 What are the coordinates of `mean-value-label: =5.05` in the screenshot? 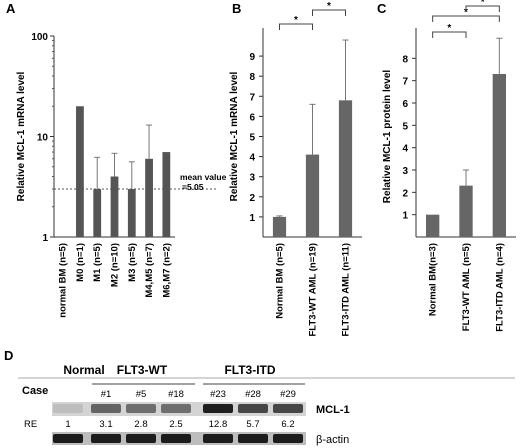 It's located at (193, 187).